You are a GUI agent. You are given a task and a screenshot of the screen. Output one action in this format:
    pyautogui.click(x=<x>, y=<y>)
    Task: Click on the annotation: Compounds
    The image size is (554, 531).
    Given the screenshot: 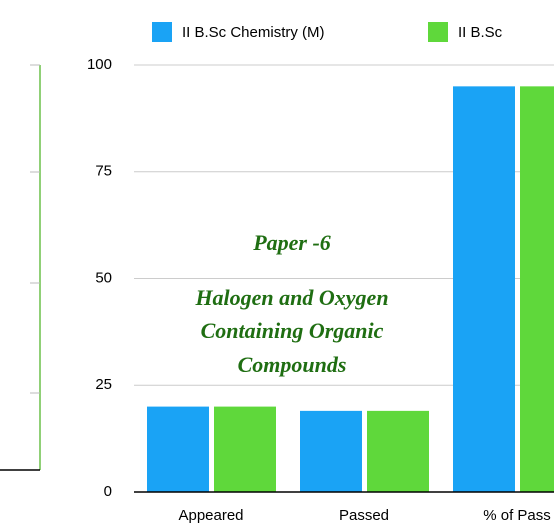 What is the action you would take?
    pyautogui.click(x=292, y=364)
    